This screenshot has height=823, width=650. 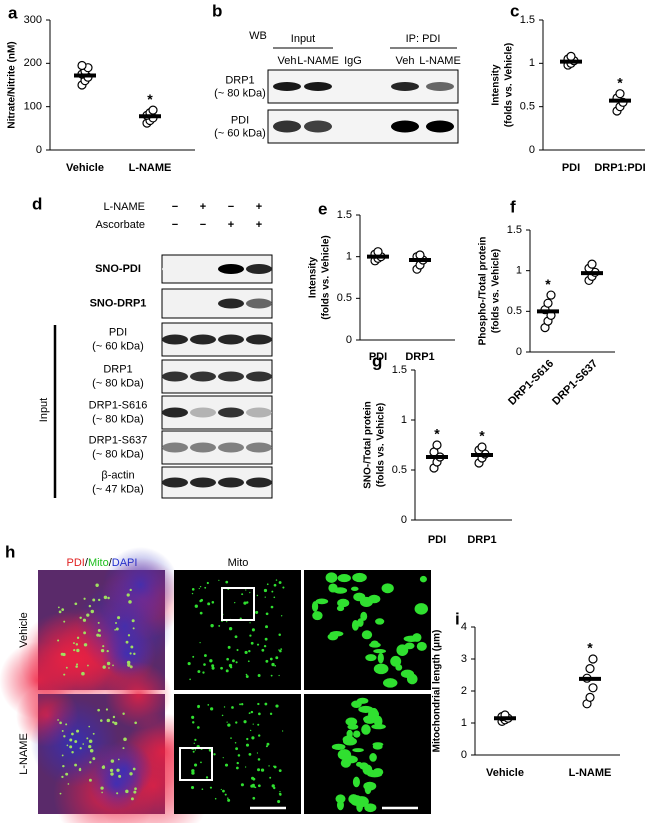 What do you see at coordinates (592, 264) in the screenshot?
I see `data-point` at bounding box center [592, 264].